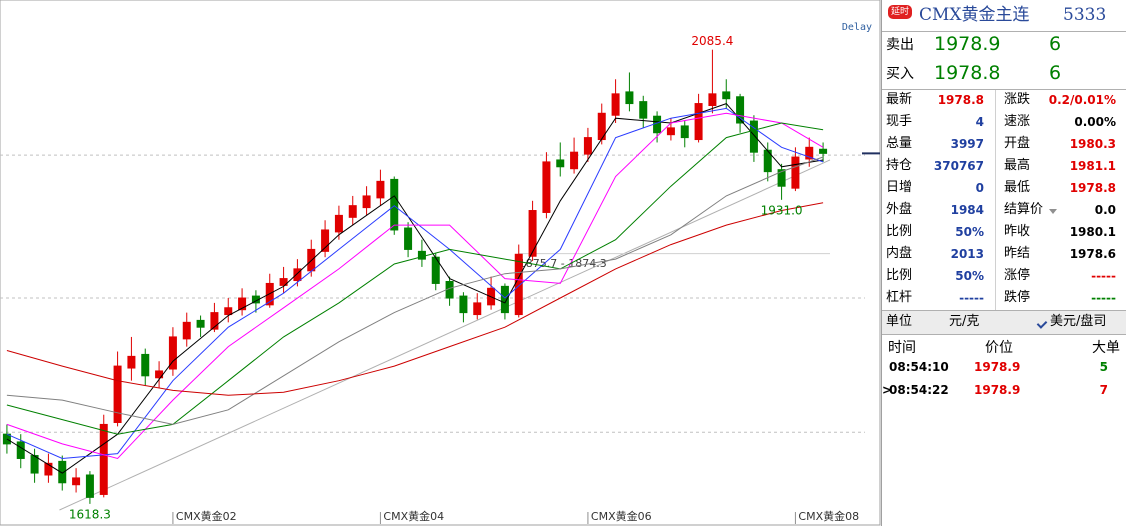 The image size is (1126, 526). Describe the element at coordinates (1092, 232) in the screenshot. I see `stat-value: 1980.1` at that location.